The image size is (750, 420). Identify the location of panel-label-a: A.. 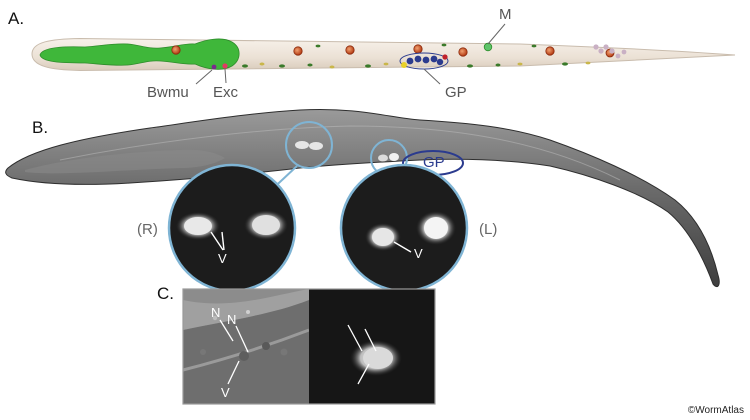
(16, 18).